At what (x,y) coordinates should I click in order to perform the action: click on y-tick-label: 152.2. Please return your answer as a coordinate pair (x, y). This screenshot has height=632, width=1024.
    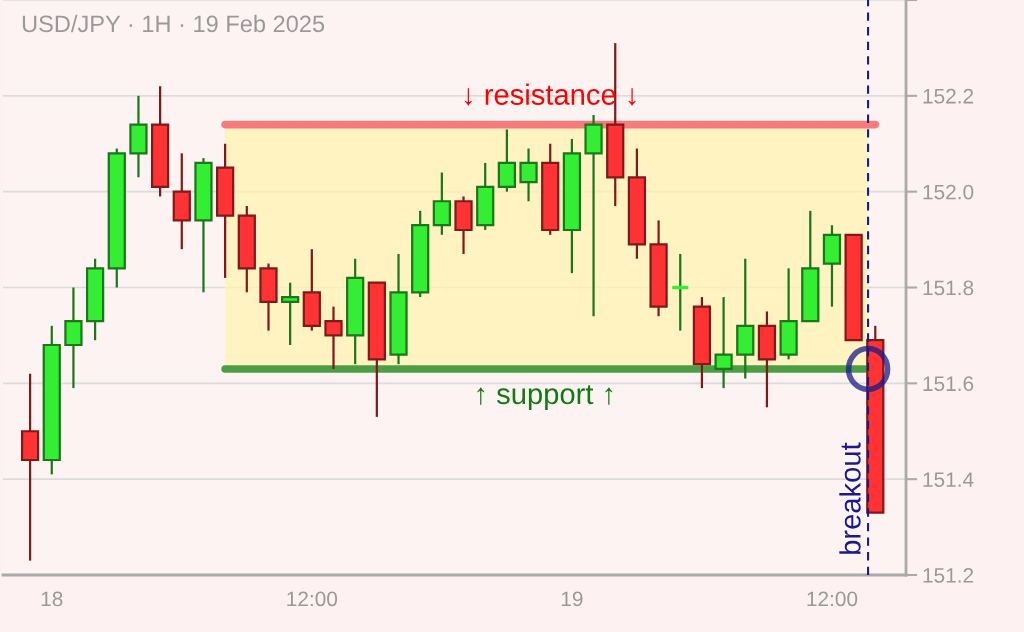
    Looking at the image, I should click on (948, 96).